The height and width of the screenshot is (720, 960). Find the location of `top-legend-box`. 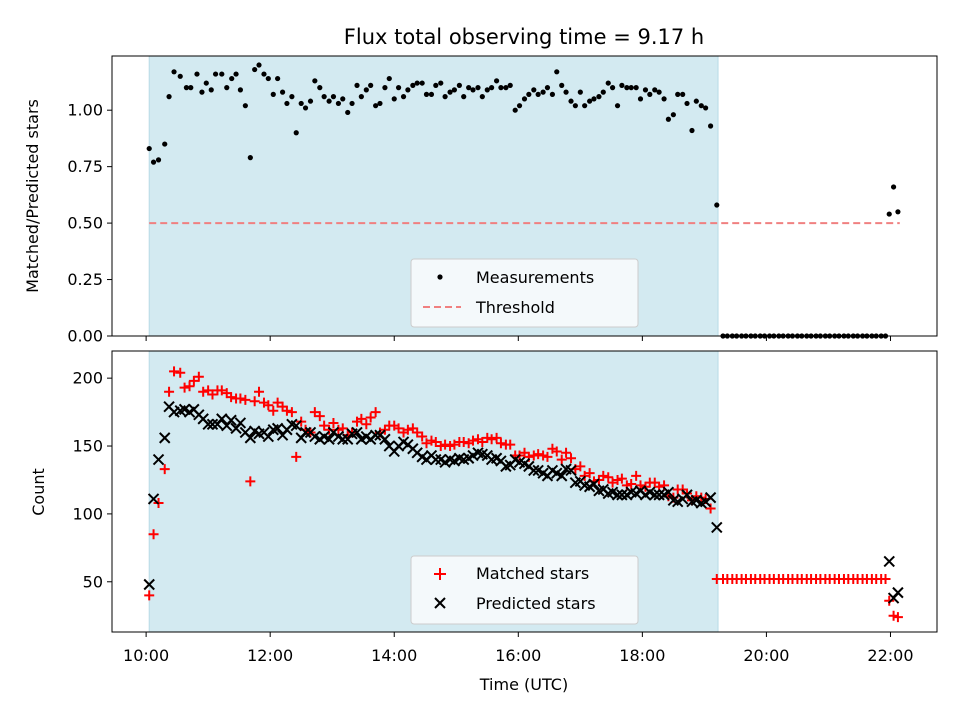

top-legend-box is located at coordinates (524, 293).